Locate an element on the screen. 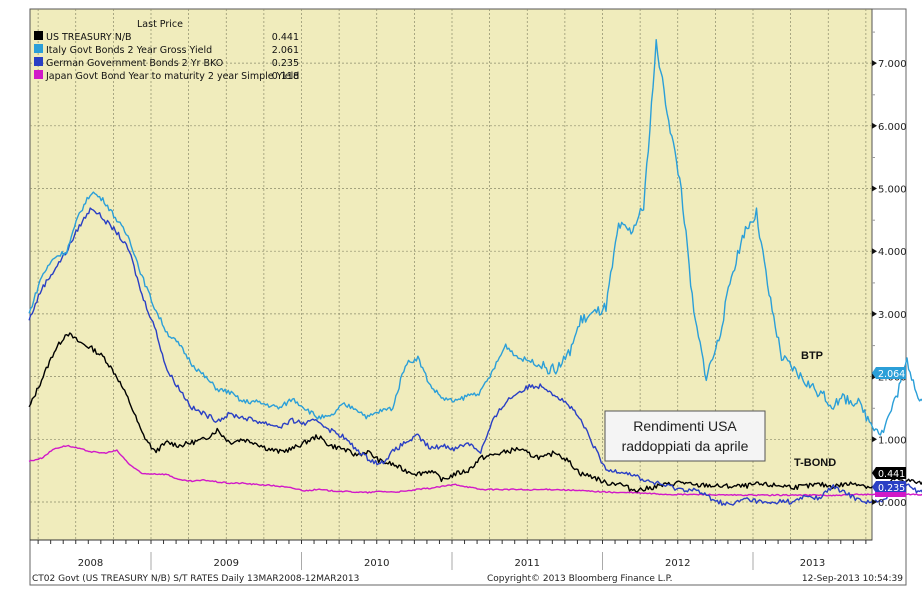 The height and width of the screenshot is (600, 922). y-tick-label: 4.000 is located at coordinates (892, 252).